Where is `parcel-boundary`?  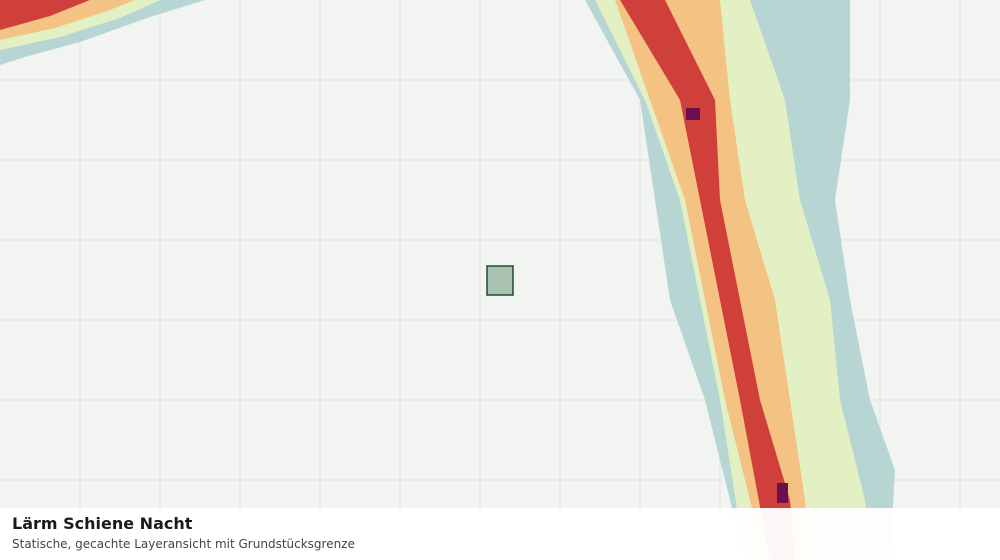 parcel-boundary is located at coordinates (500, 280).